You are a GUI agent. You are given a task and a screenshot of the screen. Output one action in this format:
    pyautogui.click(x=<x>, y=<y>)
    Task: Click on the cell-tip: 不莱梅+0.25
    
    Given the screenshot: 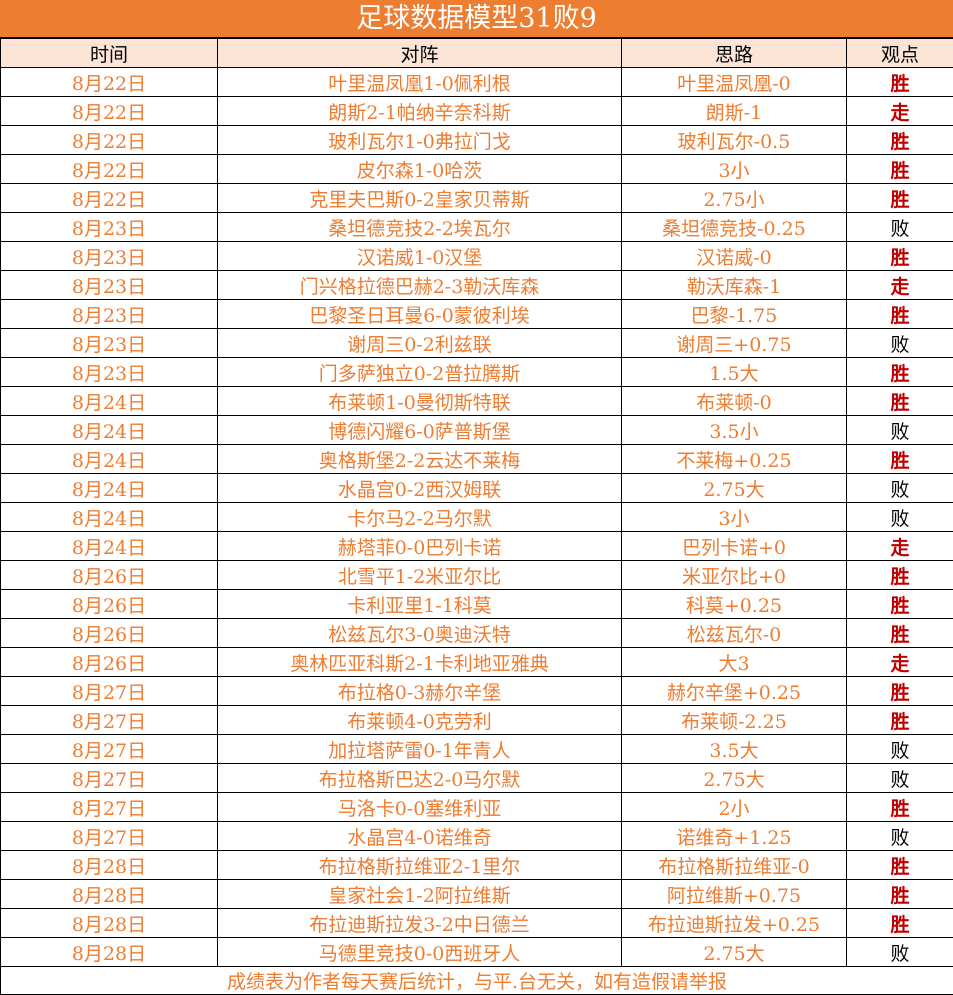 What is the action you would take?
    pyautogui.click(x=734, y=459)
    